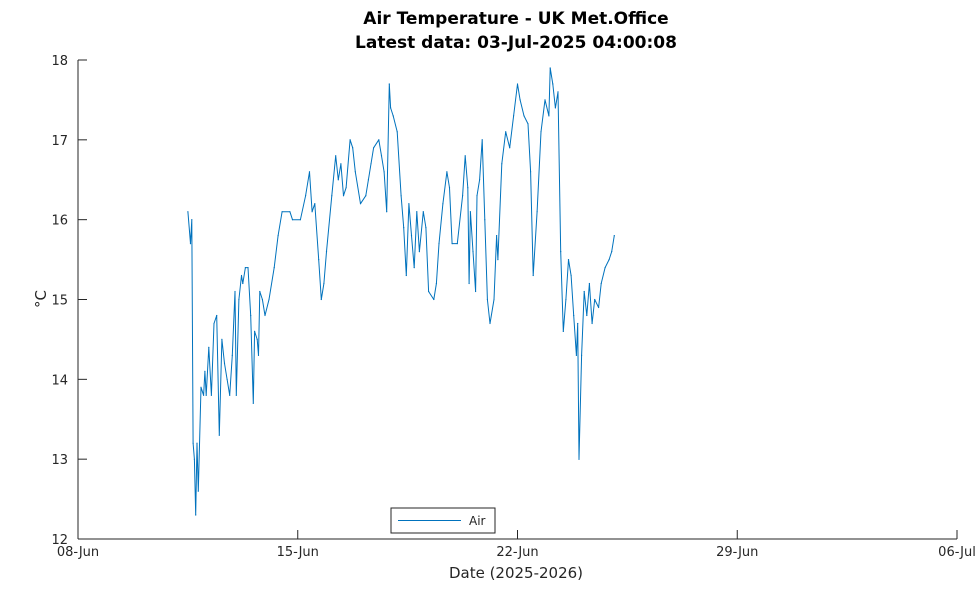 This screenshot has width=975, height=600. I want to click on x-tick-label: 22-Jun, so click(517, 552).